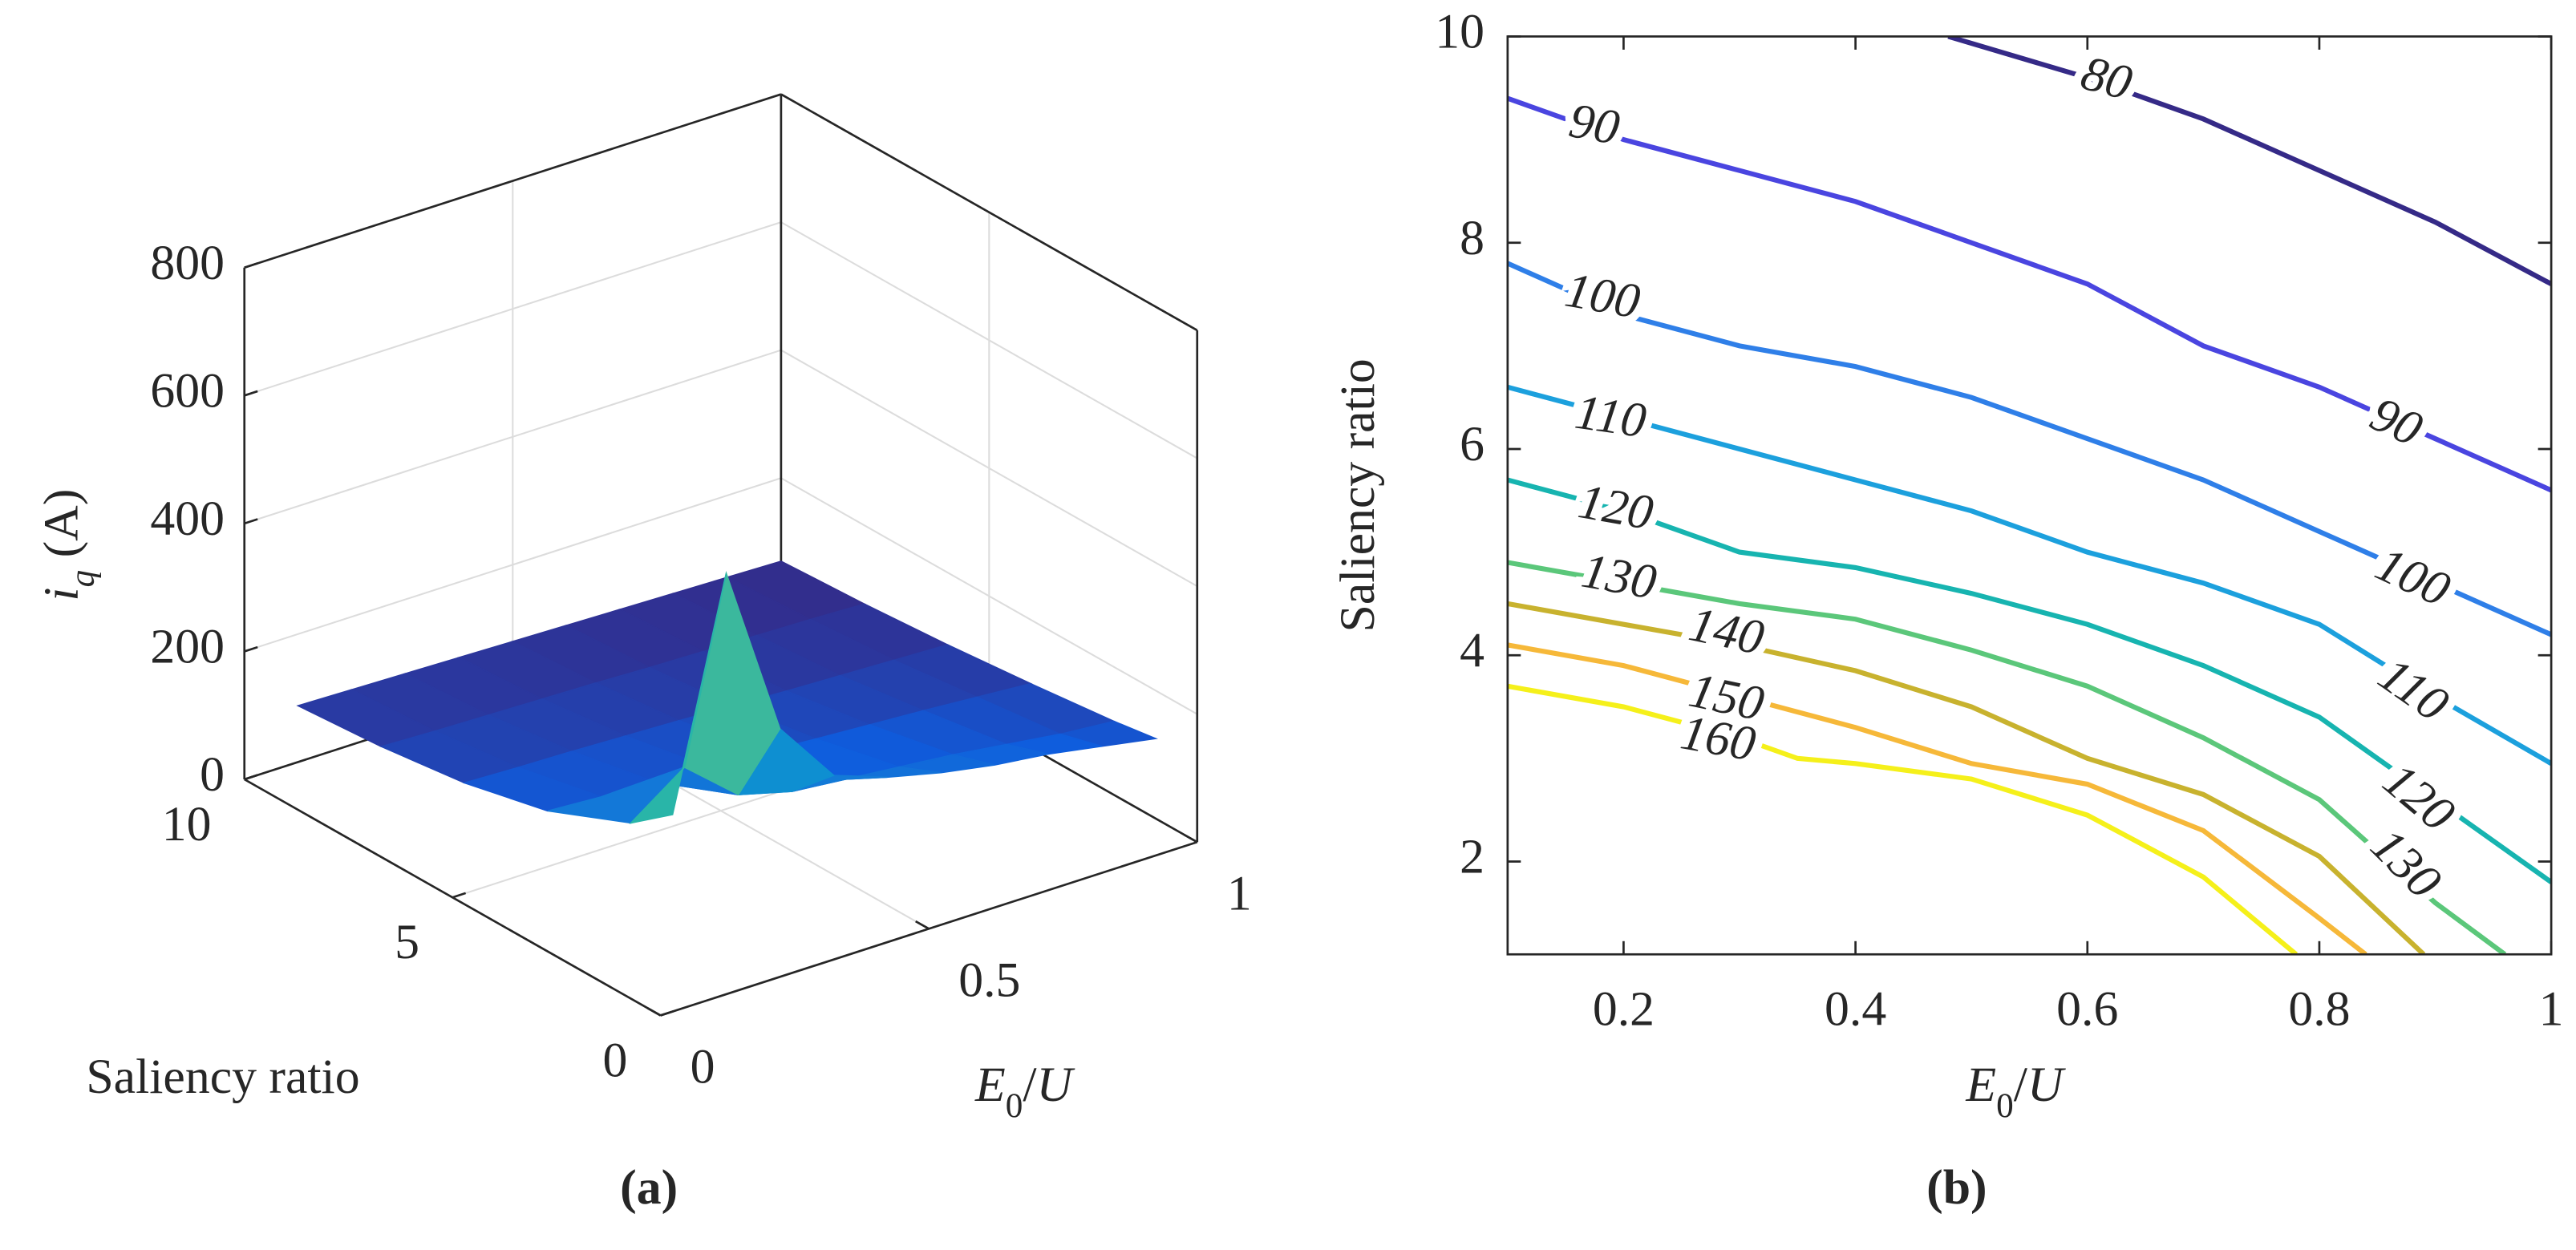 Image resolution: width=2576 pixels, height=1250 pixels. I want to click on contour-label: 80, so click(2106, 79).